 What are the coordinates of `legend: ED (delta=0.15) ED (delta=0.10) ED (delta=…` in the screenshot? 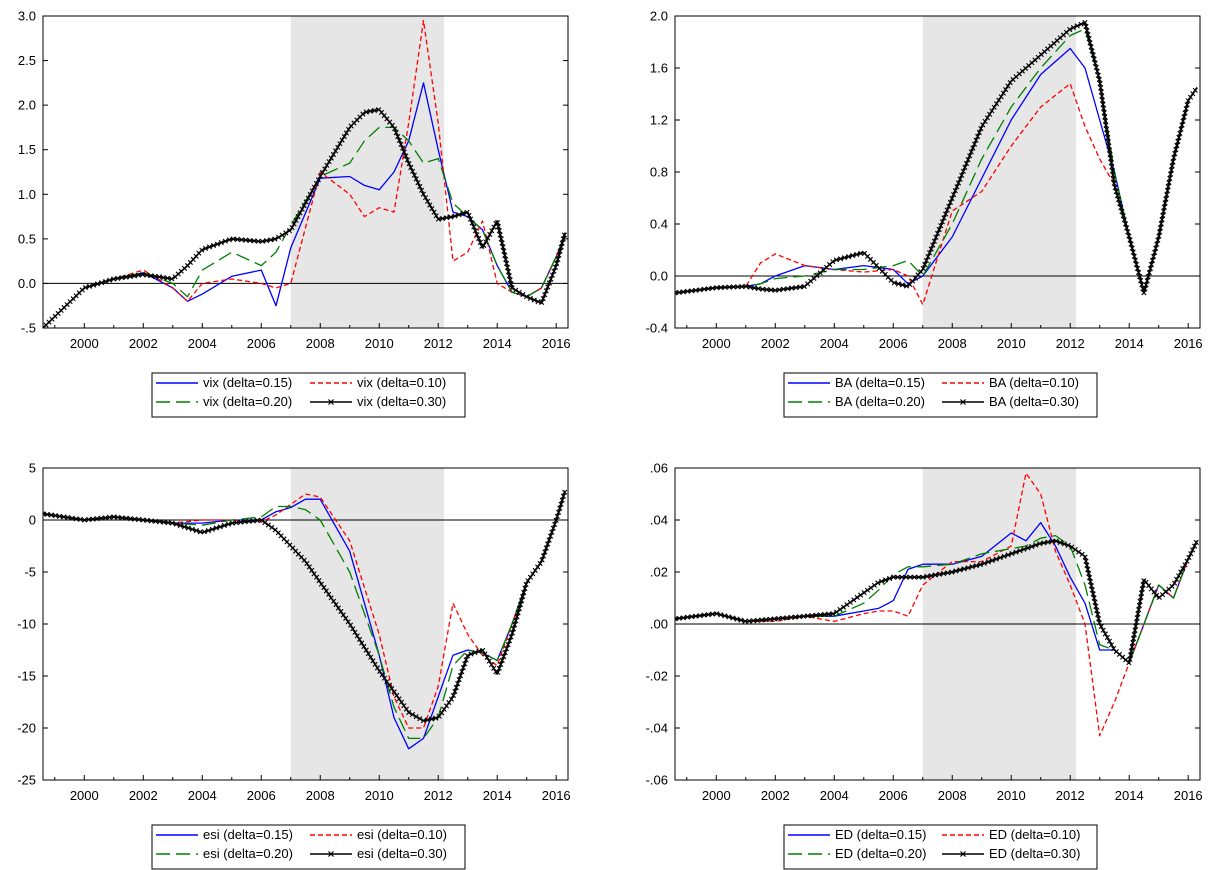 It's located at (940, 847).